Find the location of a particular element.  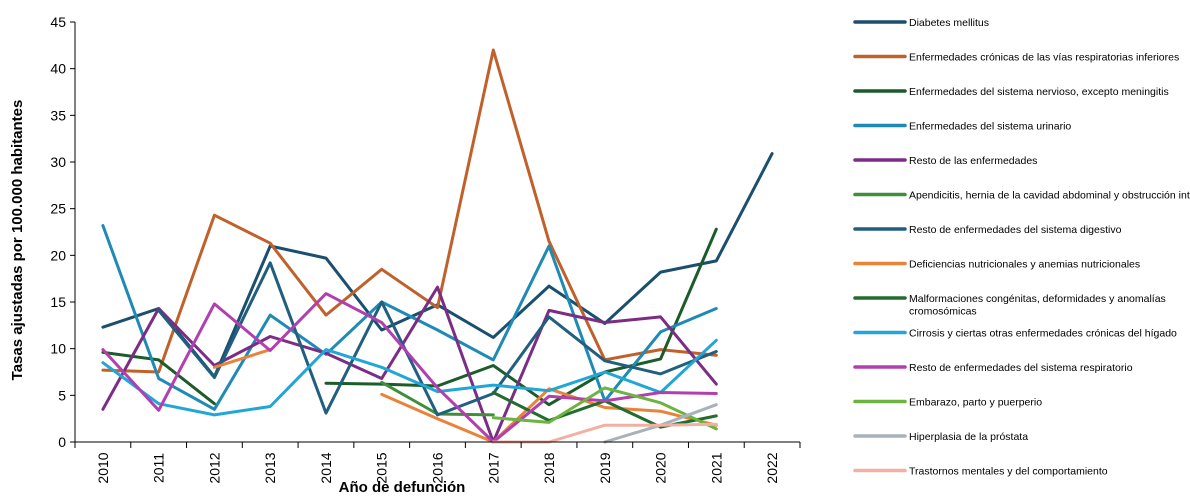

legend-item: Resto de las enfermedades is located at coordinates (945, 161).